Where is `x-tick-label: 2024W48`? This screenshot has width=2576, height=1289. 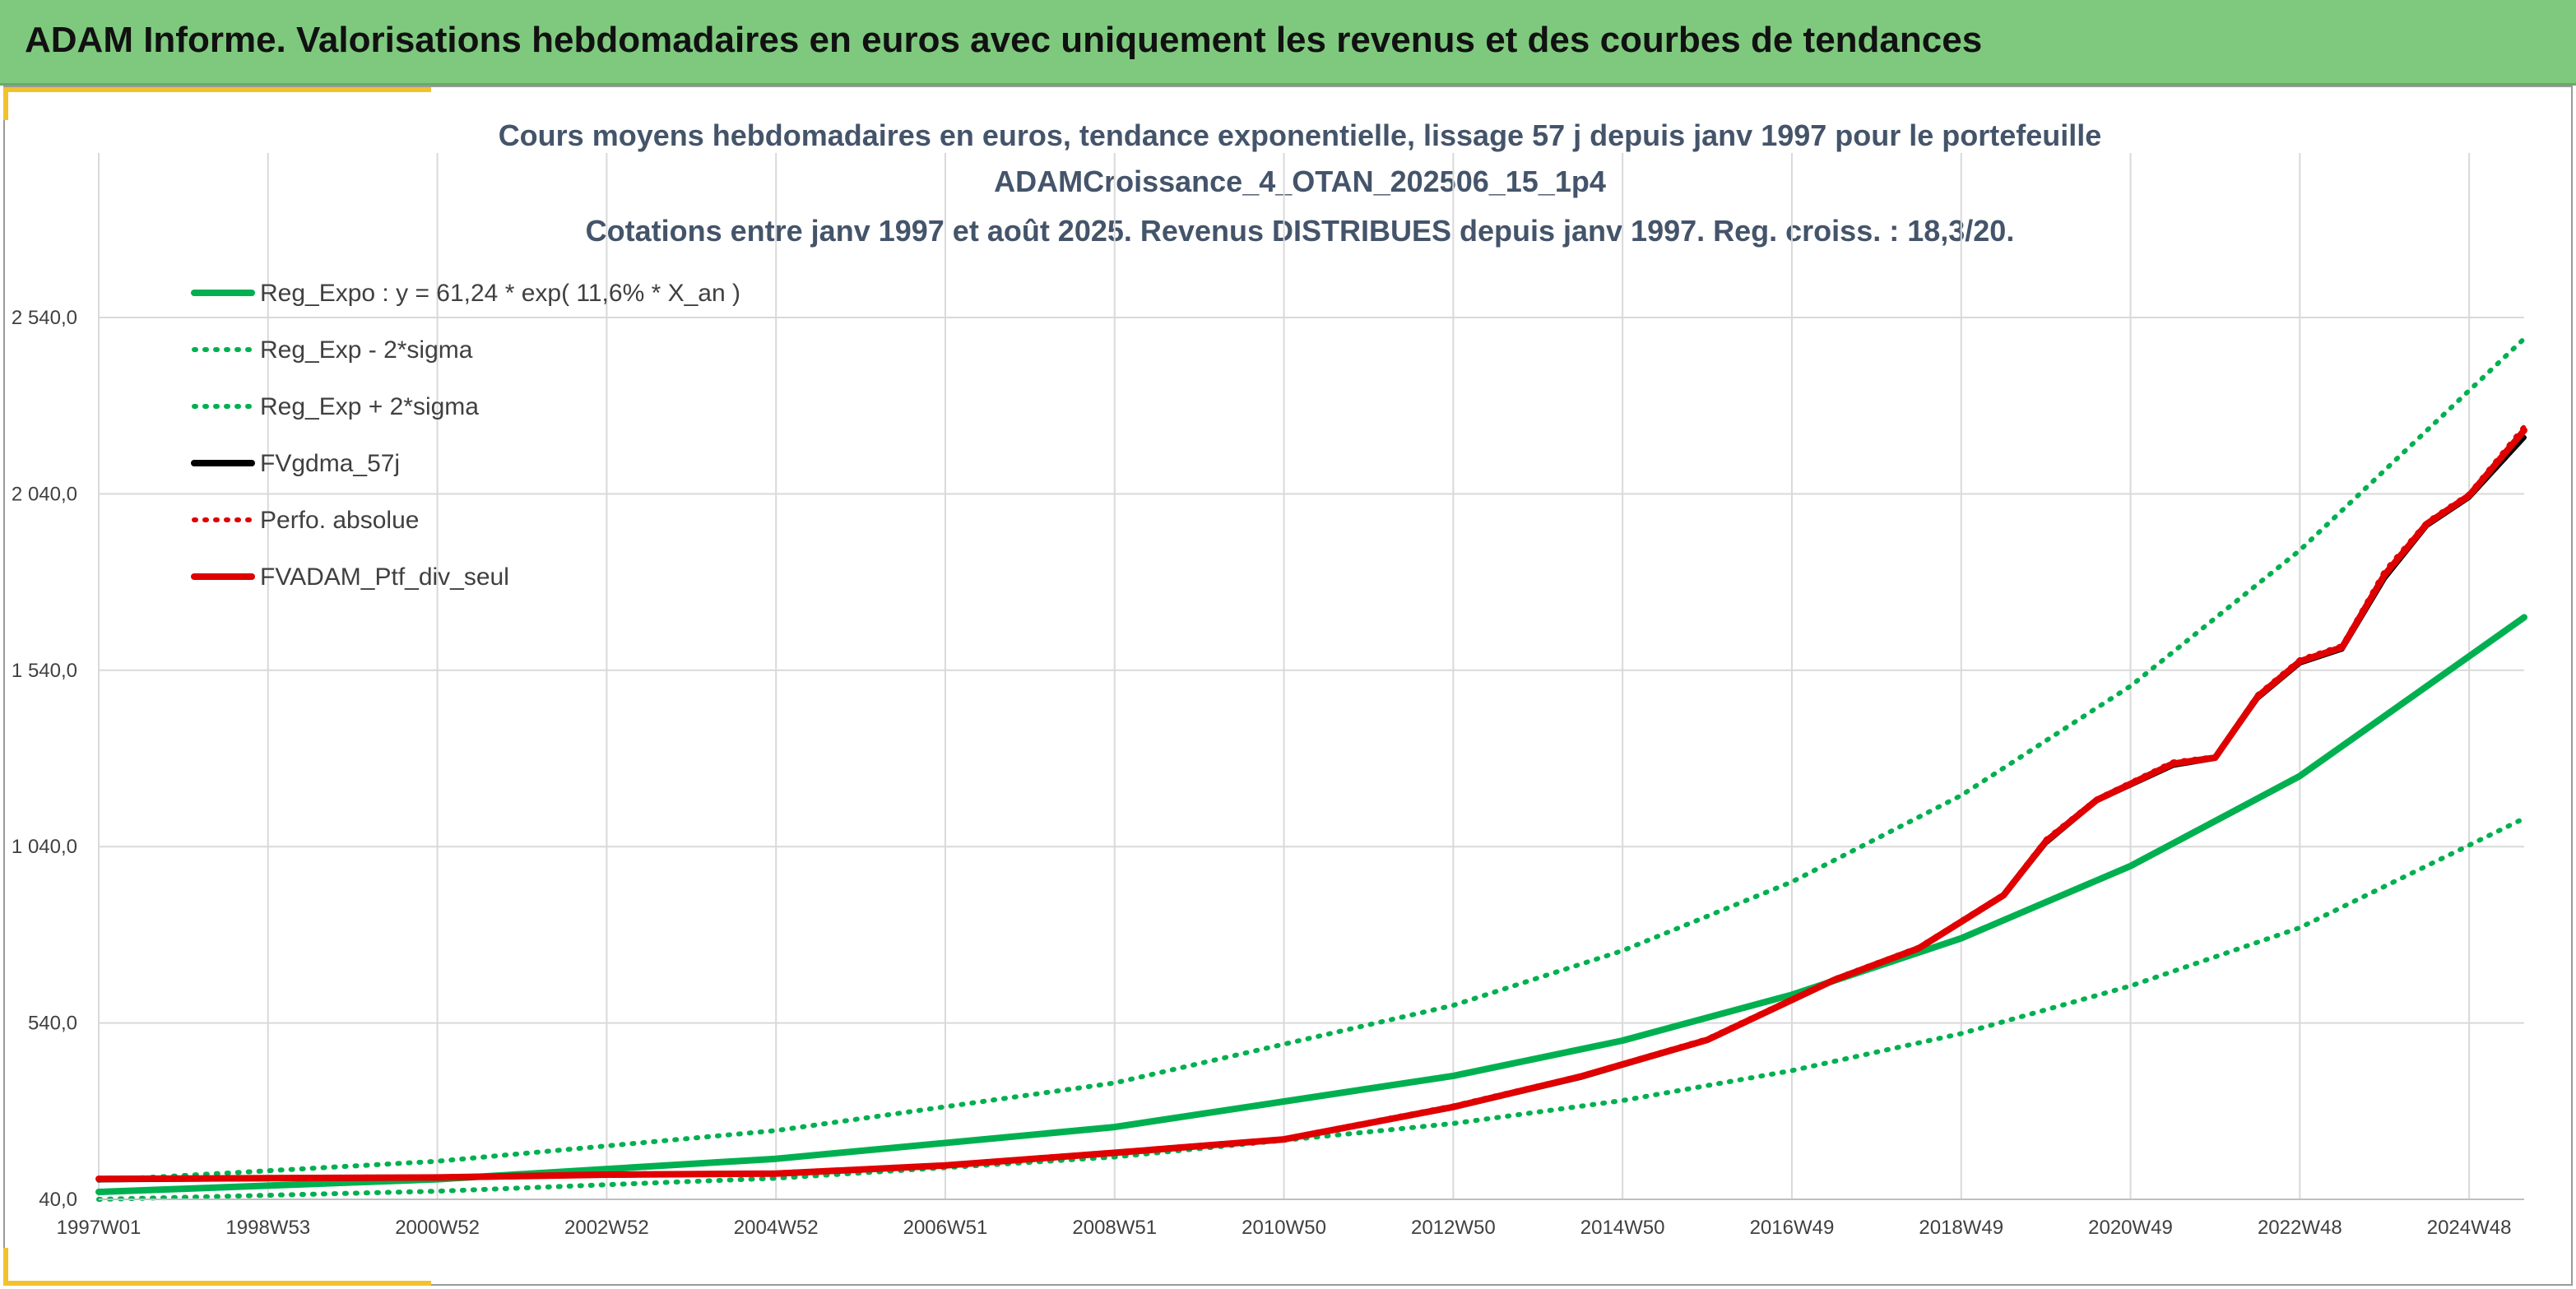
x-tick-label: 2024W48 is located at coordinates (2469, 1228).